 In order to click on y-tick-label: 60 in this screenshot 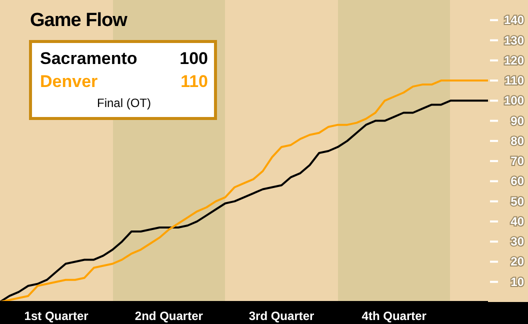, I will do `click(517, 181)`.